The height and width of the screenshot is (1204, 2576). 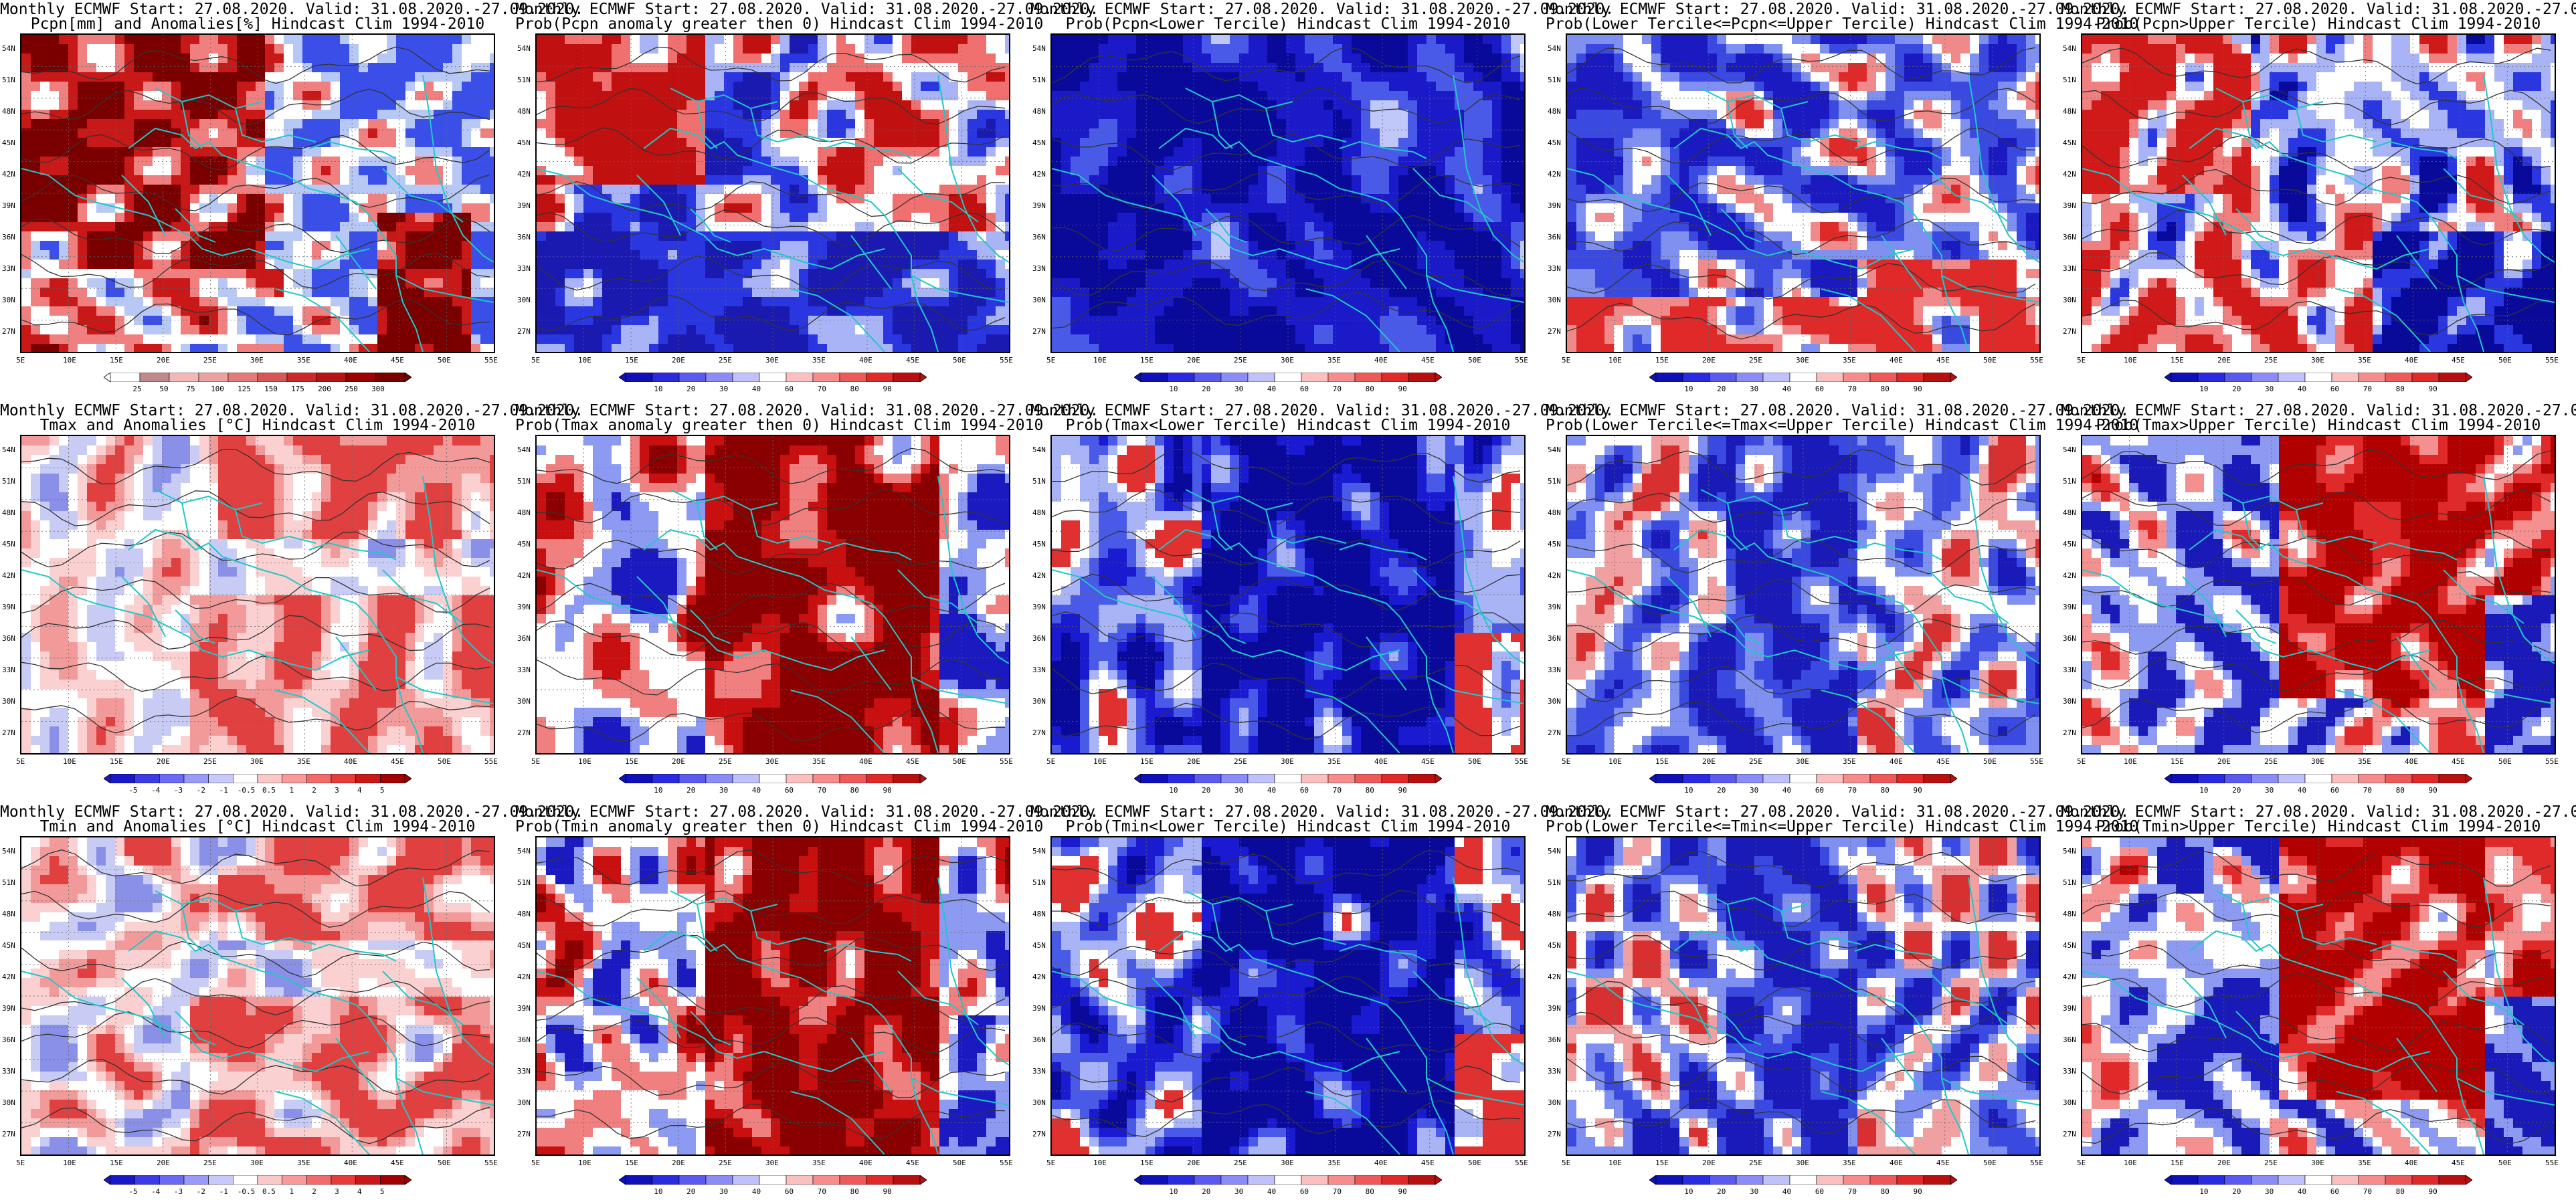 I want to click on colorbar-arrow-right, so click(x=407, y=377).